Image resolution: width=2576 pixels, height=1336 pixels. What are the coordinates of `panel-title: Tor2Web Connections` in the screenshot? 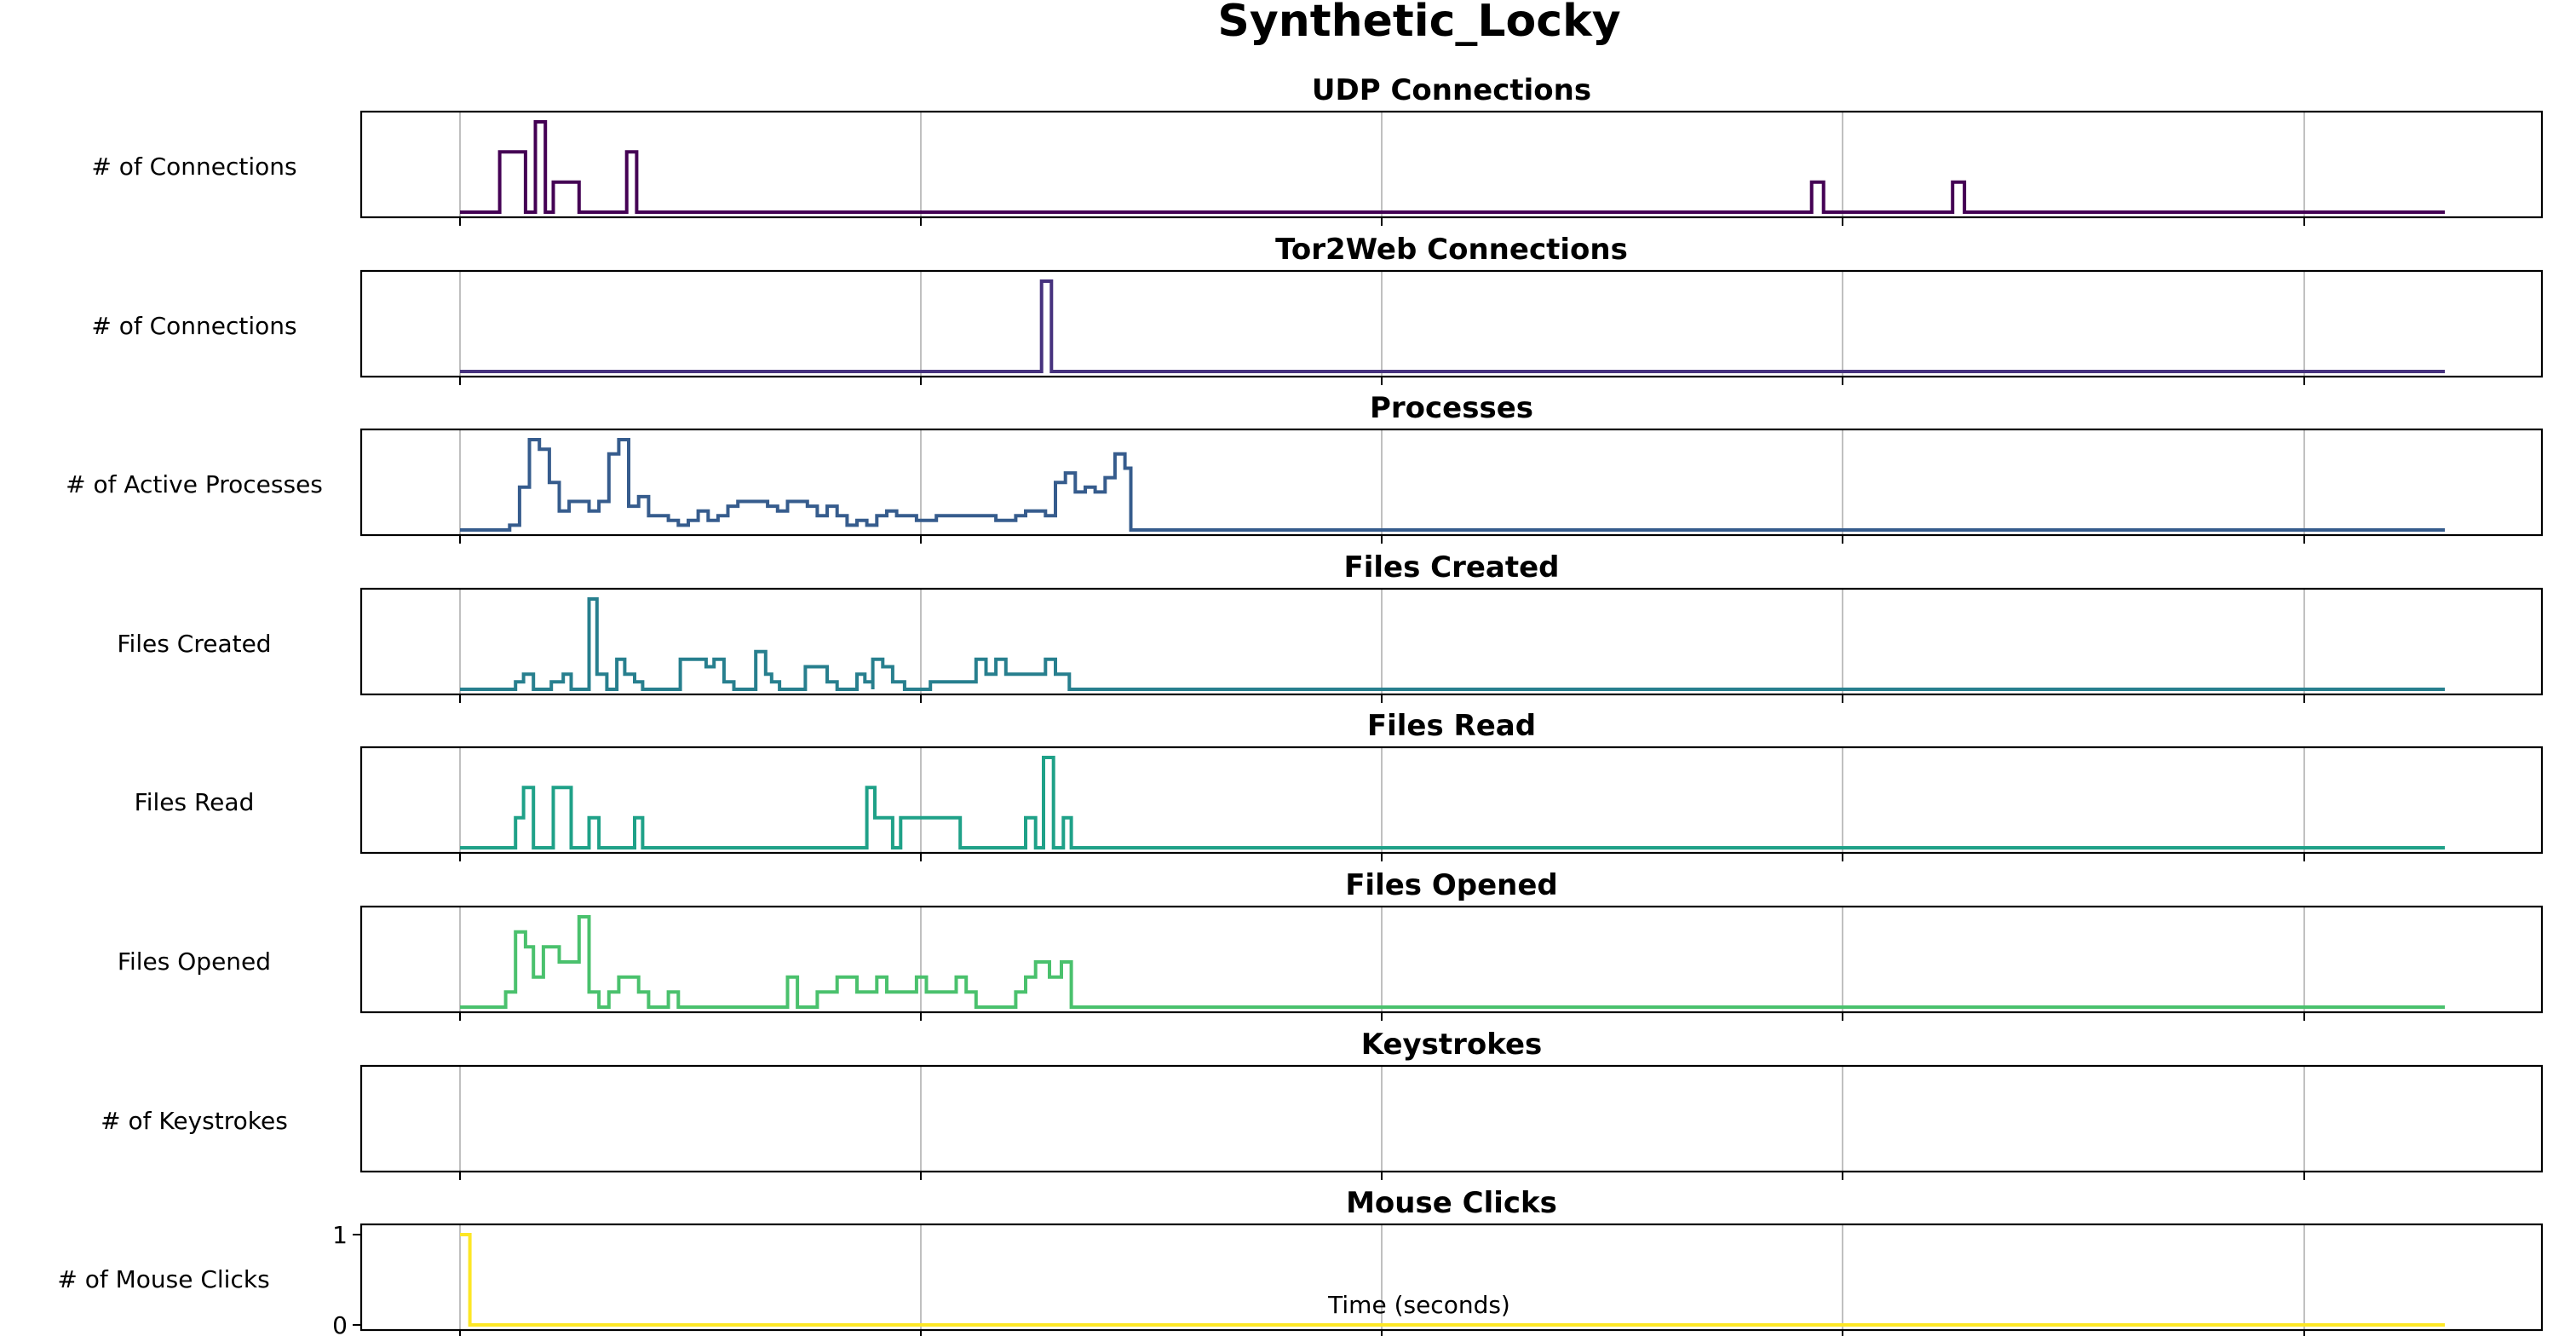 It's located at (1451, 250).